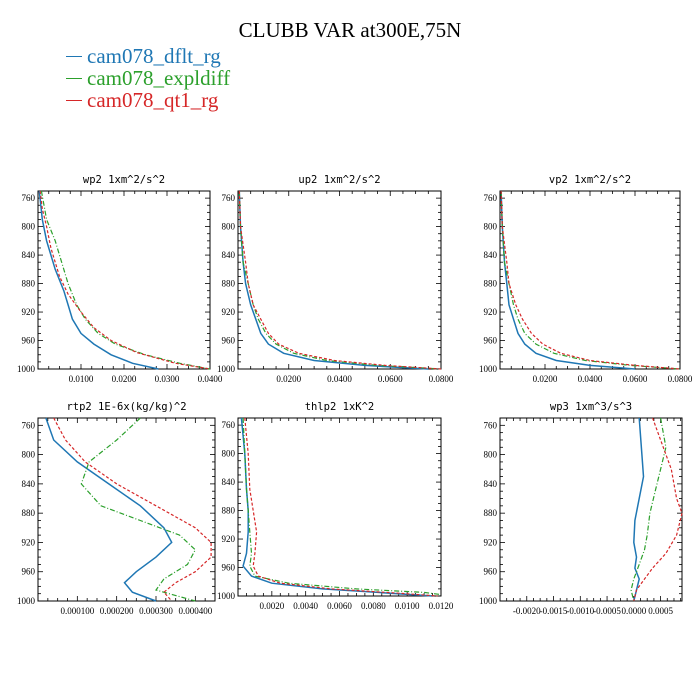 Image resolution: width=700 pixels, height=700 pixels. What do you see at coordinates (633, 611) in the screenshot?
I see `x-tick-label: 0.0000` at bounding box center [633, 611].